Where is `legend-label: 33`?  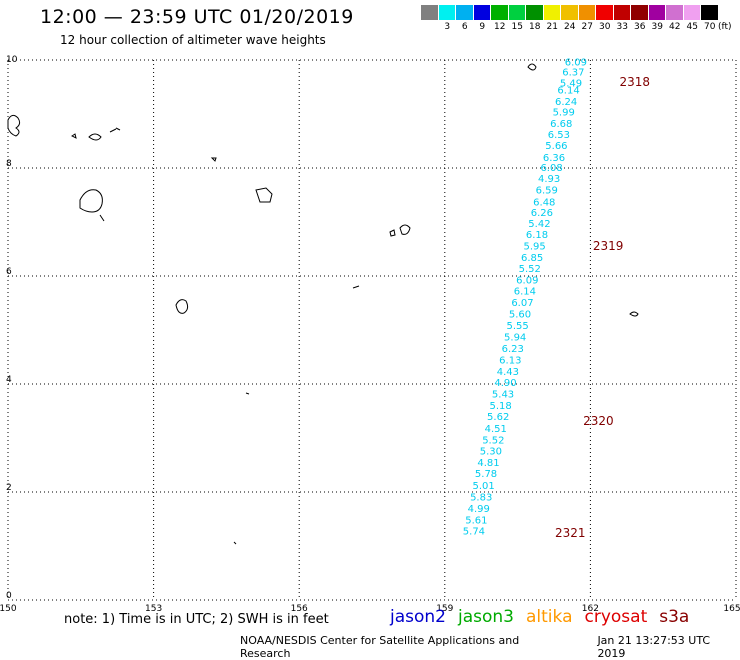 legend-label: 33 is located at coordinates (622, 27).